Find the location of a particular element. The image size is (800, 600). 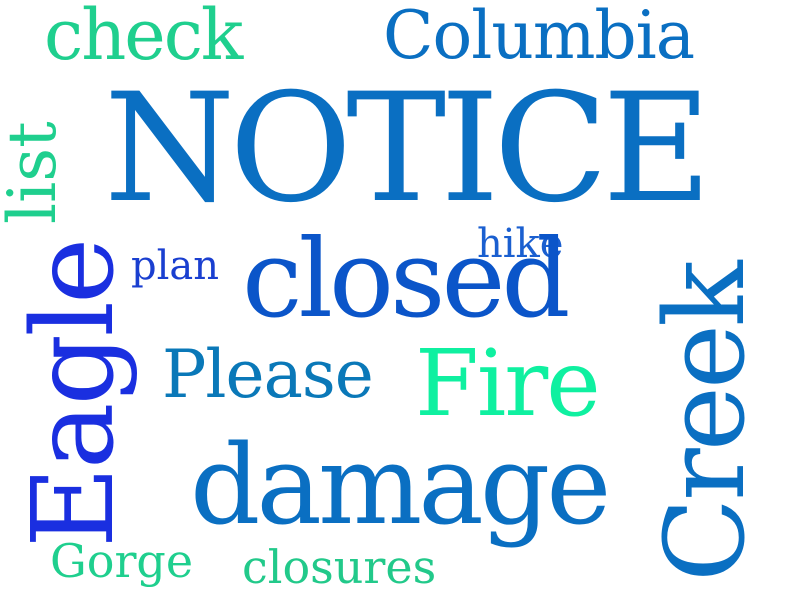

word-creek: Creek is located at coordinates (705, 422).